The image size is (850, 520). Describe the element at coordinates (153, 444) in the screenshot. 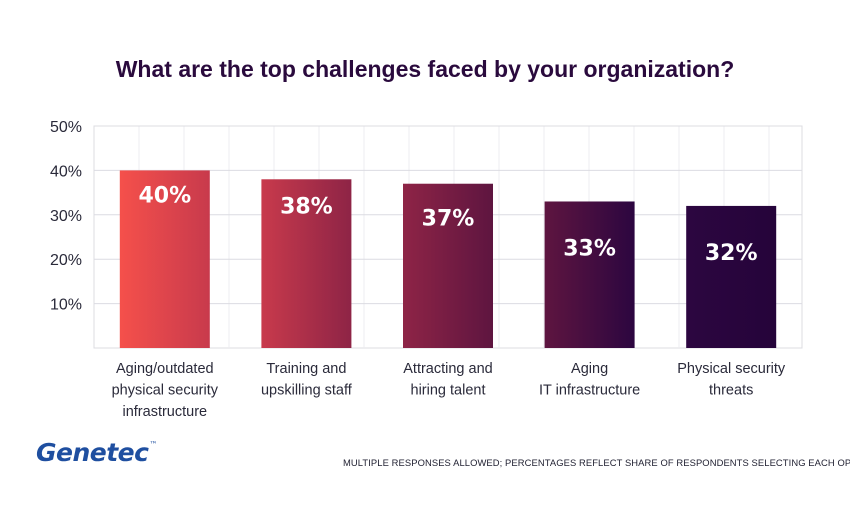

I see `trademark-mark: ™` at that location.